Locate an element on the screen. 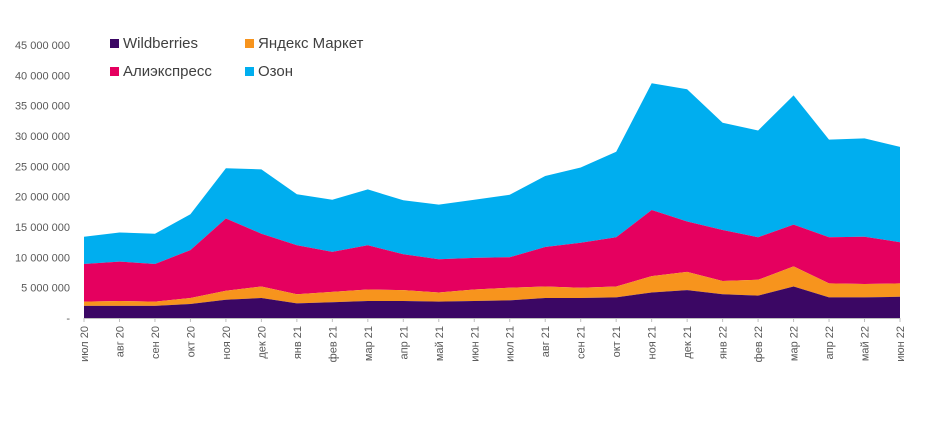 This screenshot has width=939, height=432. legend-item-алиэкспресс: Алиэкспресс is located at coordinates (161, 71).